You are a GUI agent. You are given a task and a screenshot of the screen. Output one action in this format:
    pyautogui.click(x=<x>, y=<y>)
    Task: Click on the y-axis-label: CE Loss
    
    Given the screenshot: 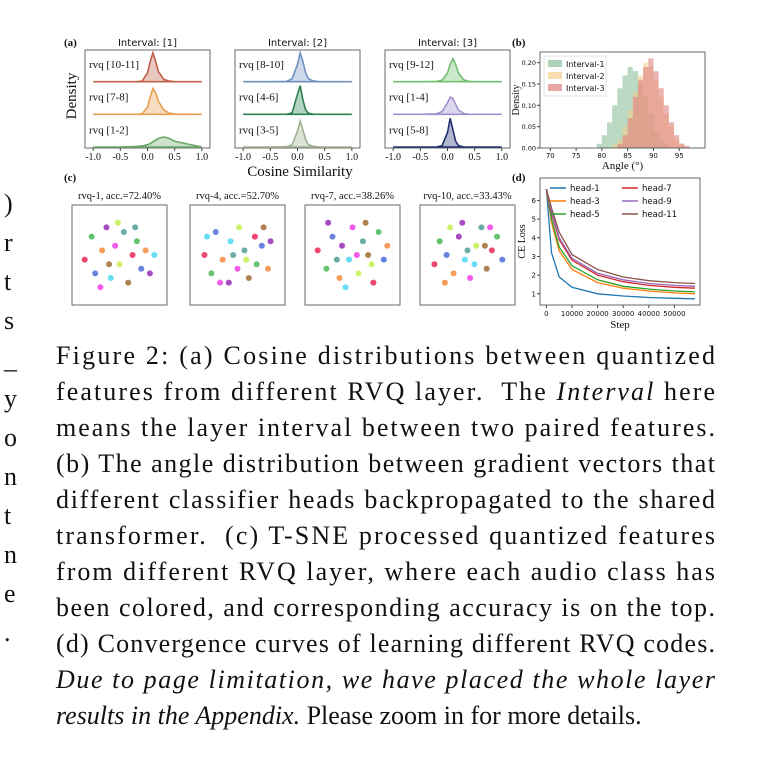 What is the action you would take?
    pyautogui.click(x=522, y=241)
    